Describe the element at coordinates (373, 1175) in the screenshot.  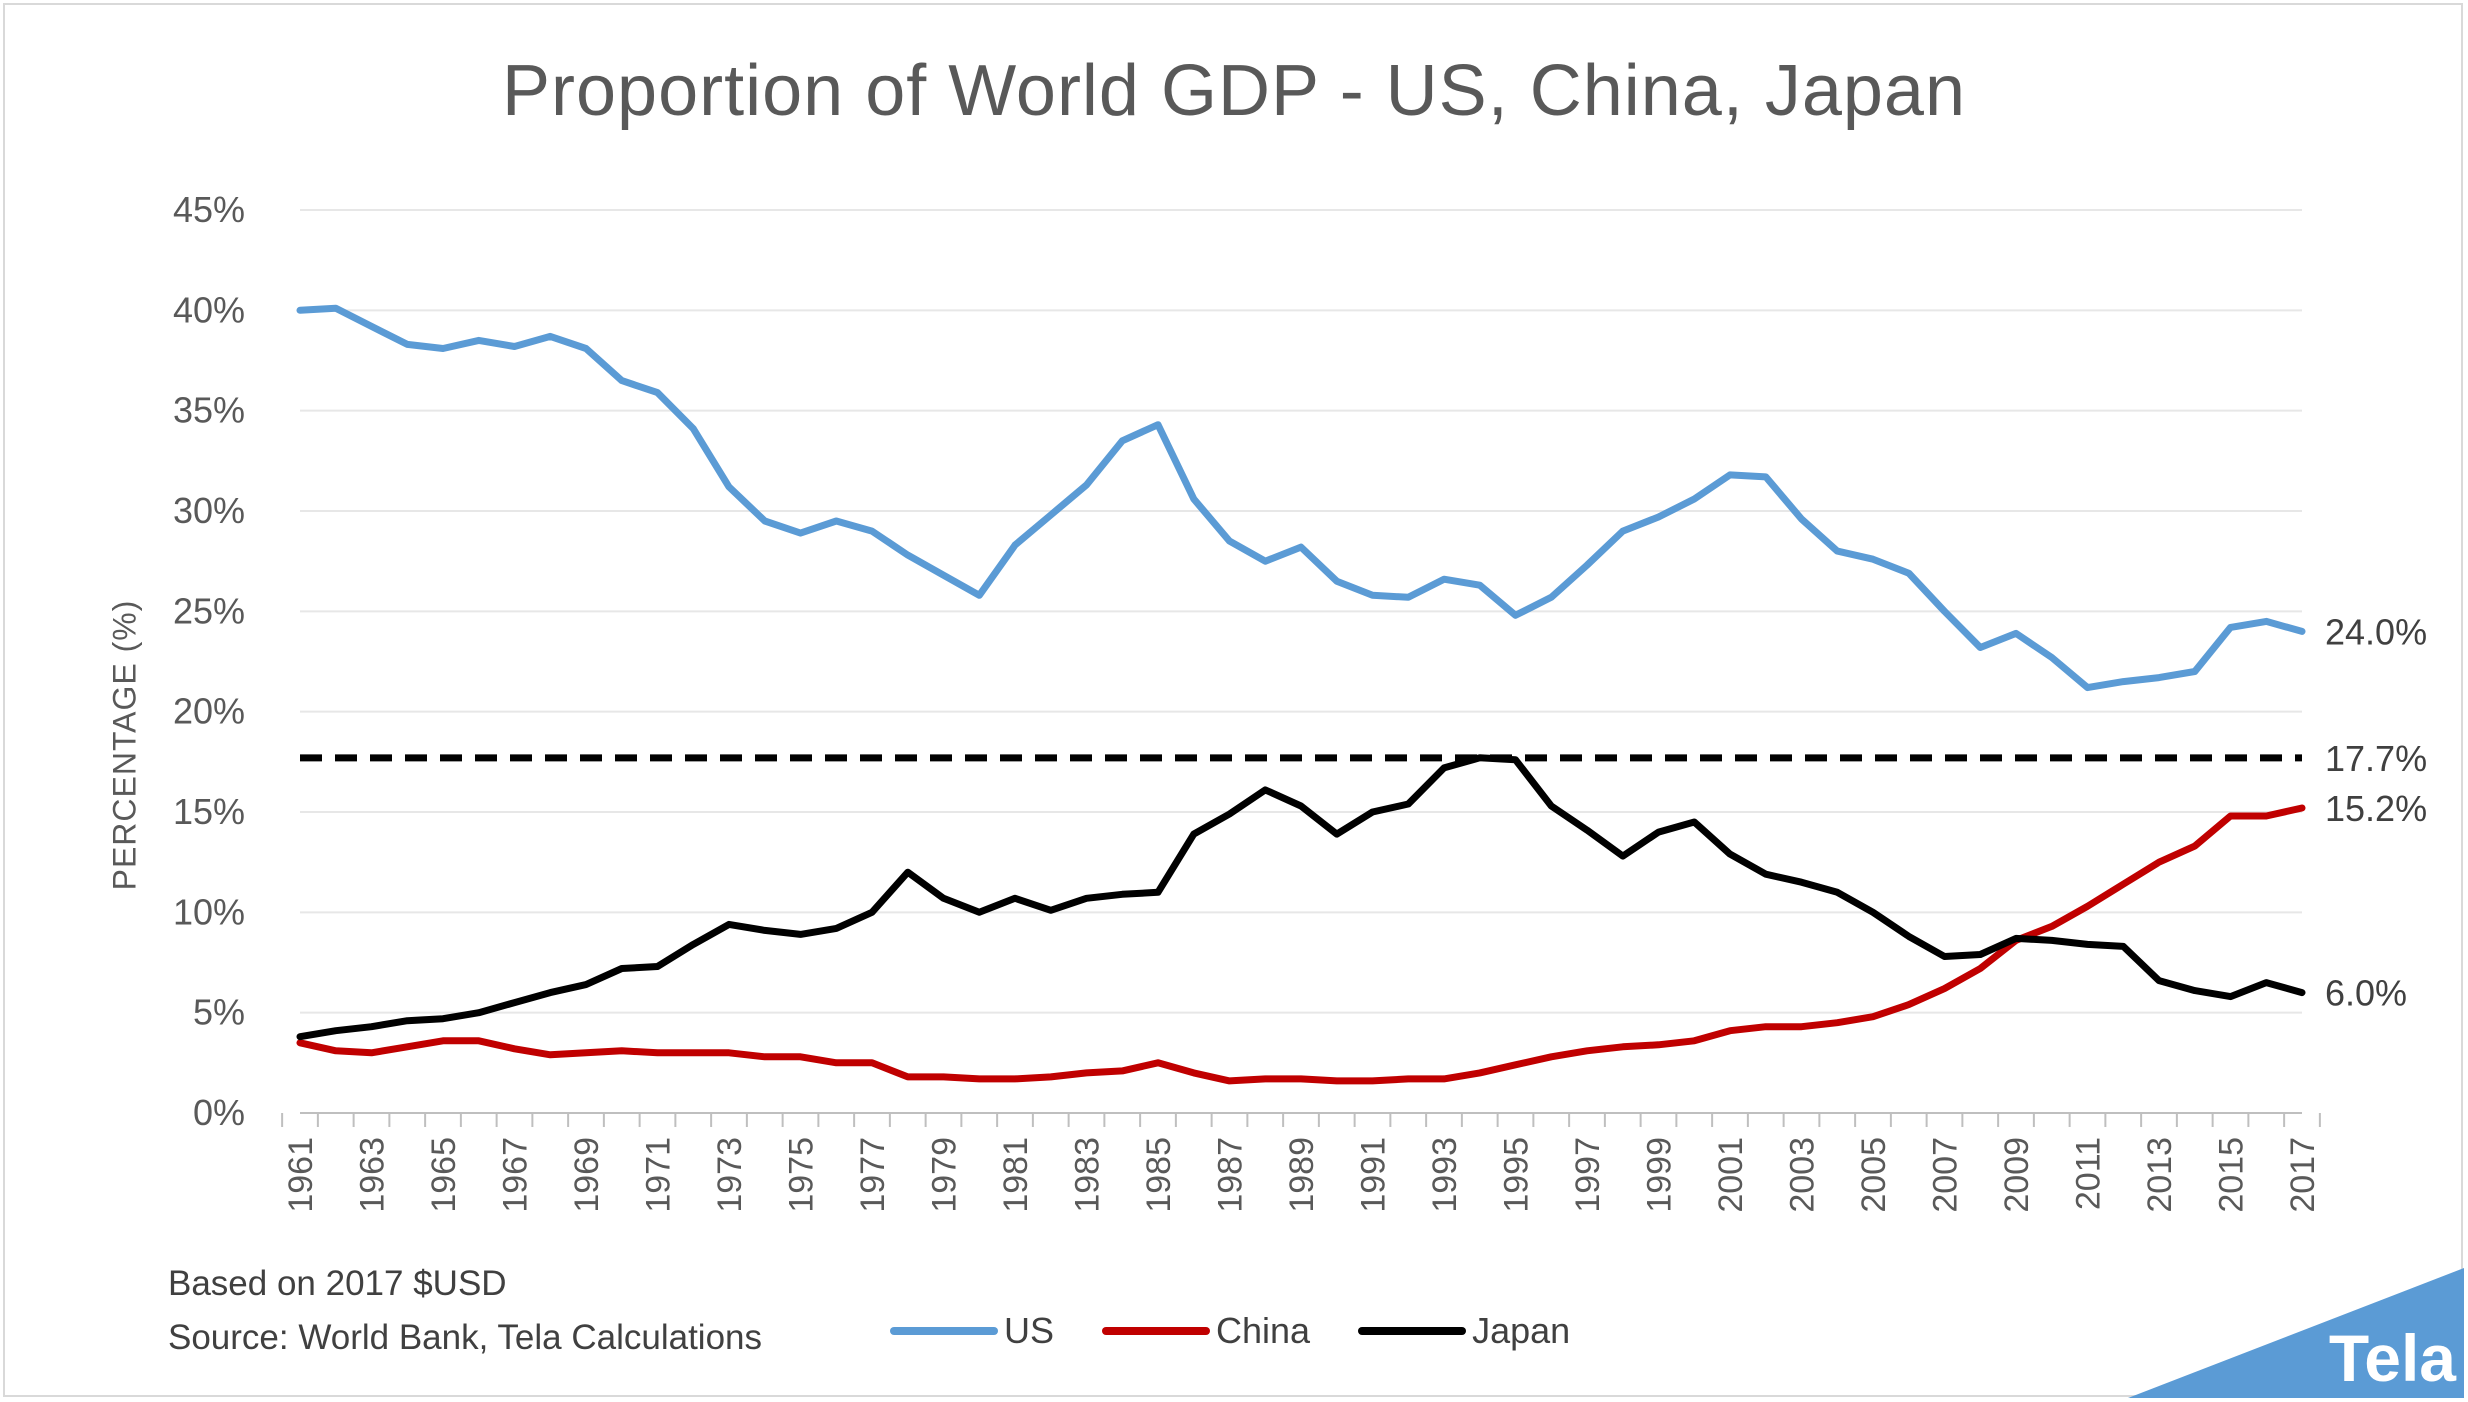
I see `x-tick-label: 1963` at that location.